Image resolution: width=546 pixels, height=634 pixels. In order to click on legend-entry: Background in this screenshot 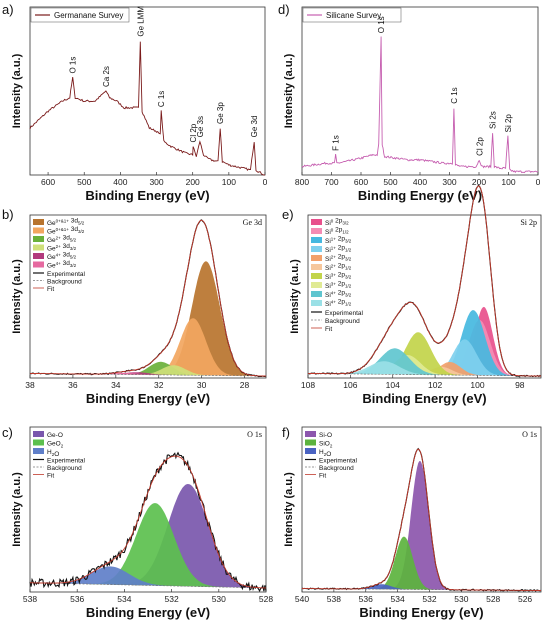, I will do `click(64, 282)`.